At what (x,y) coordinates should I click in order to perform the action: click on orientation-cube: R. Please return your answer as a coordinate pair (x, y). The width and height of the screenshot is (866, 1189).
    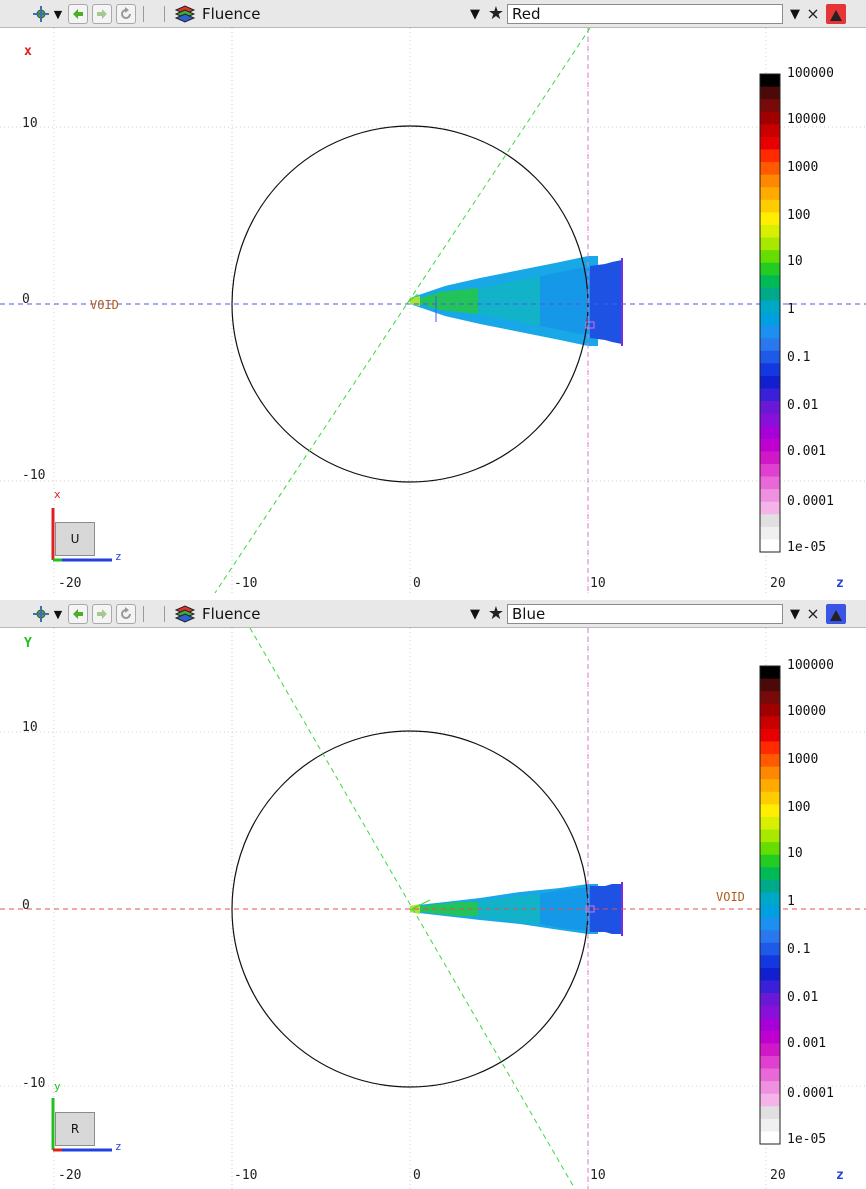
    Looking at the image, I should click on (75, 1129).